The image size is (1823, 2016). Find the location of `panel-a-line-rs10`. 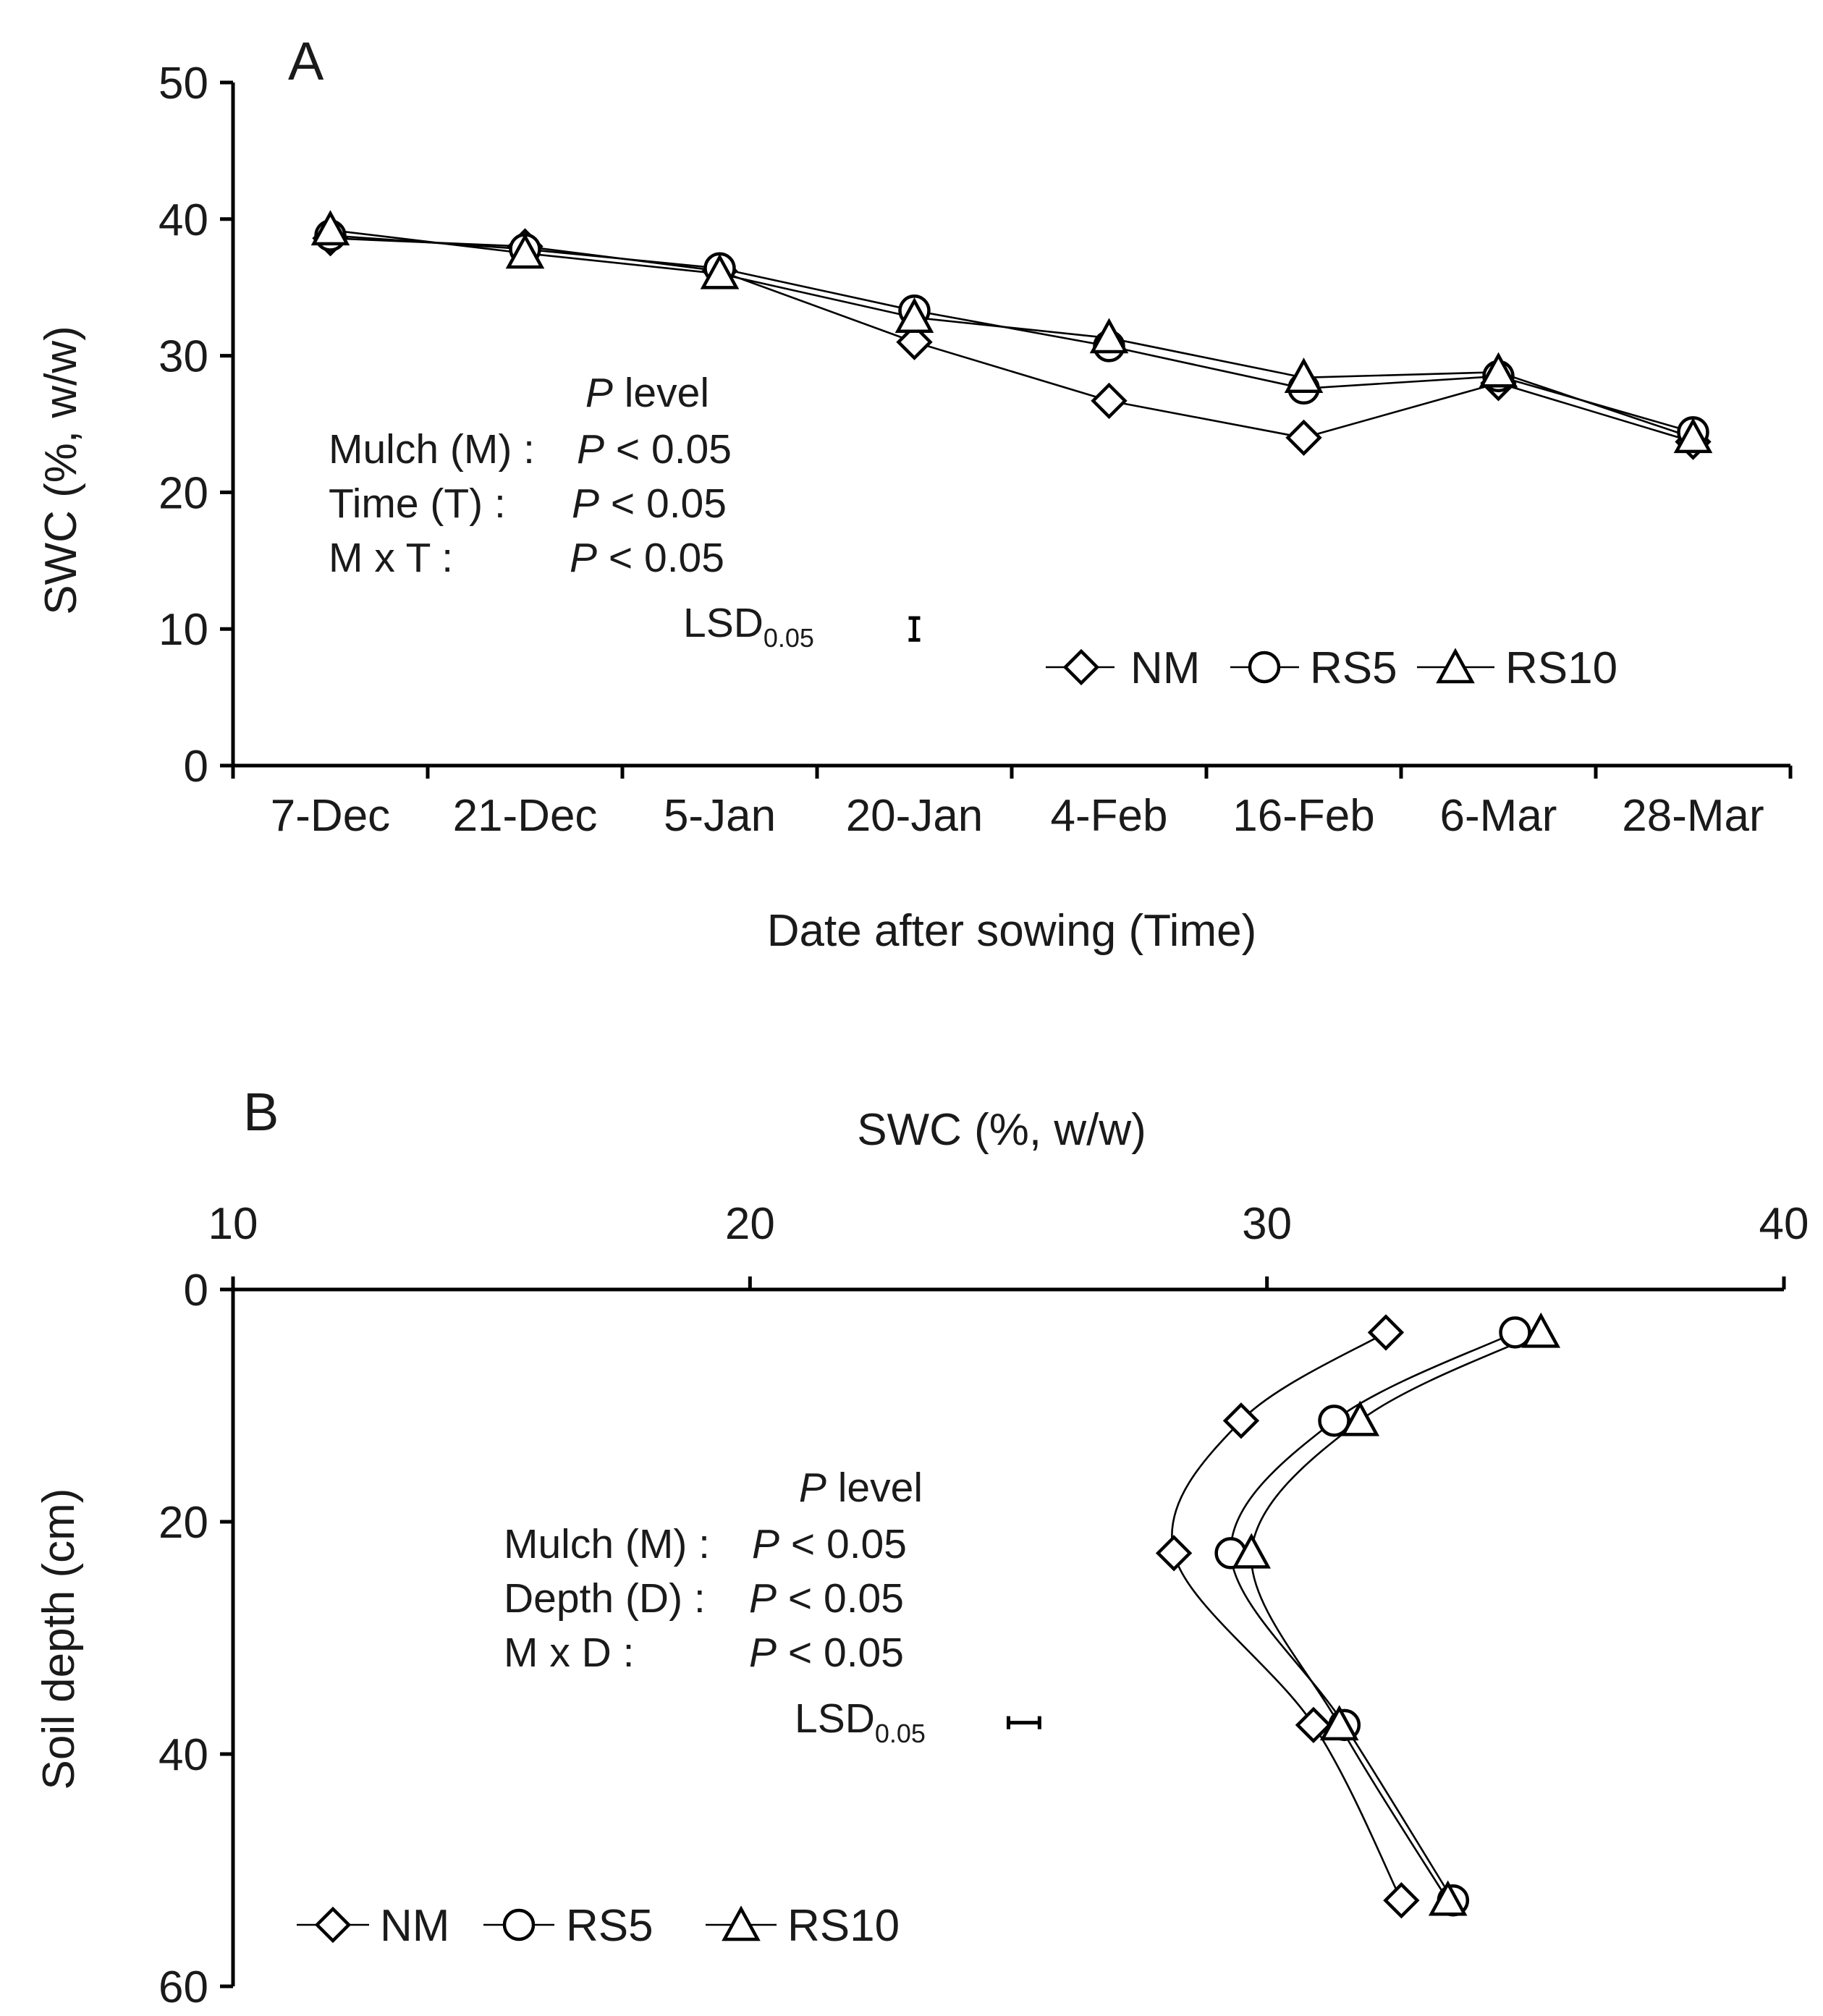

panel-a-line-rs10 is located at coordinates (1011, 334).